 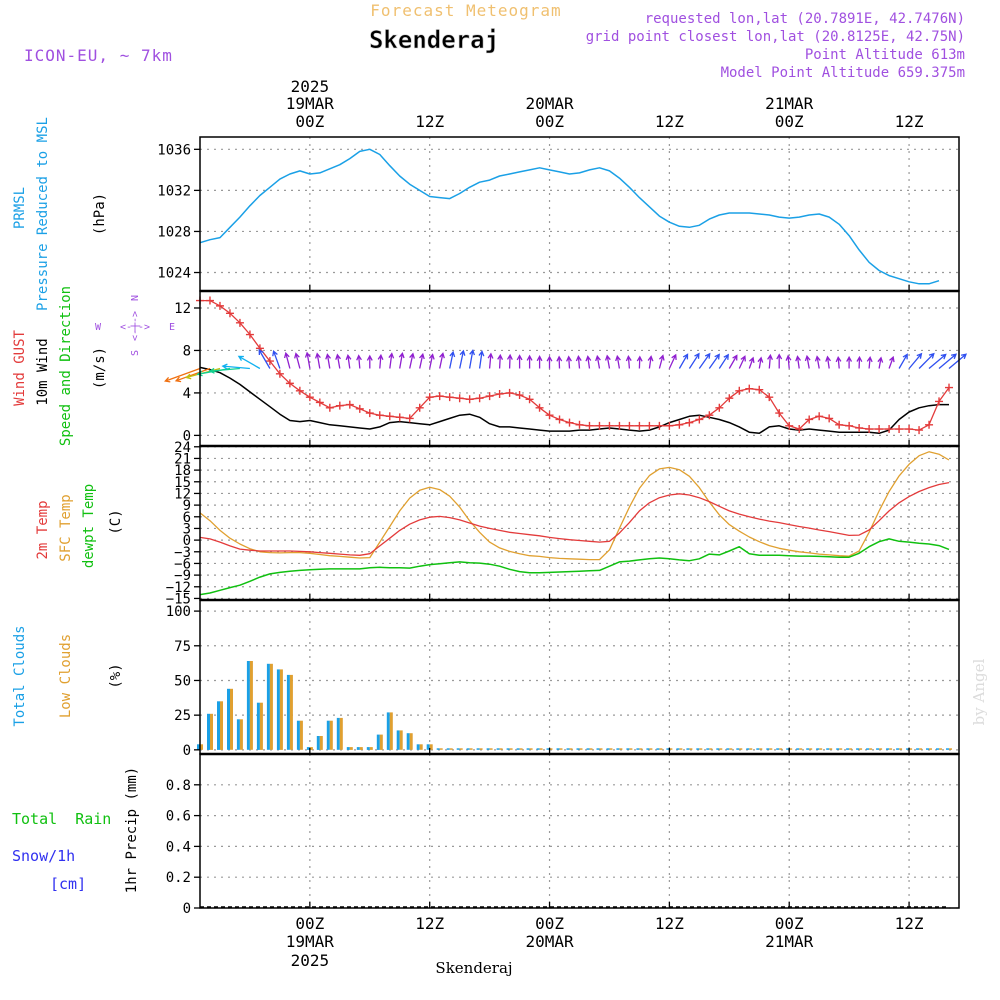 I want to click on ytick-label-temperature: 3, so click(x=187, y=529).